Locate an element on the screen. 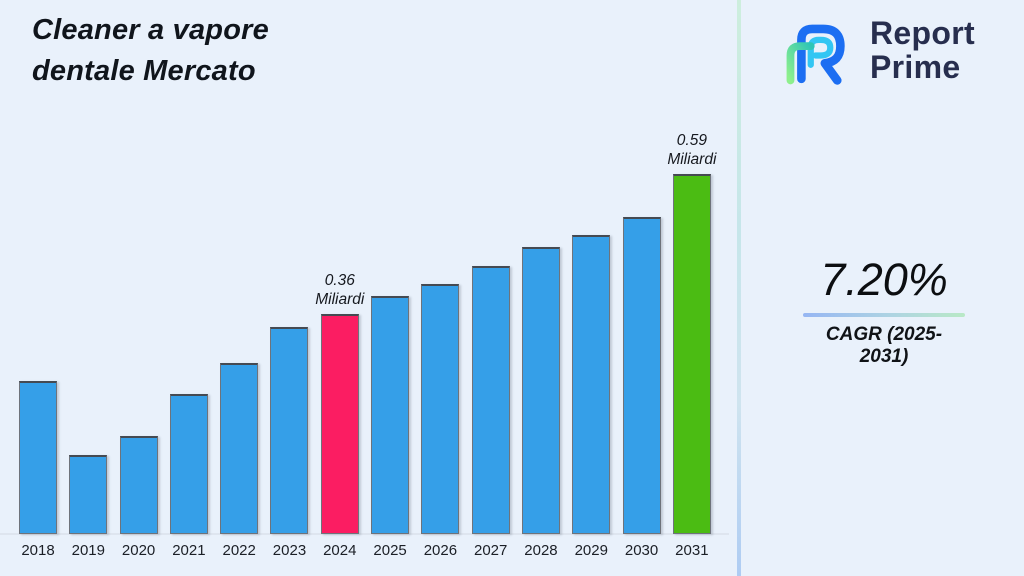 Image resolution: width=1024 pixels, height=576 pixels. page-title: Cleaner a vapore dentale Mercato is located at coordinates (150, 51).